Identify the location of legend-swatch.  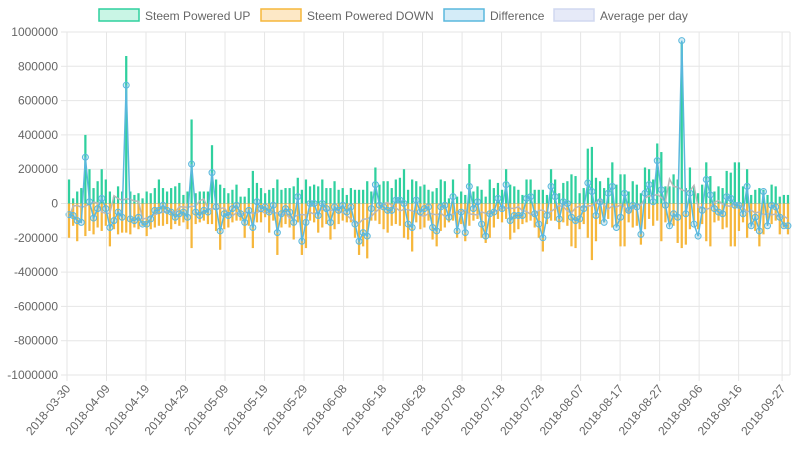
(281, 15).